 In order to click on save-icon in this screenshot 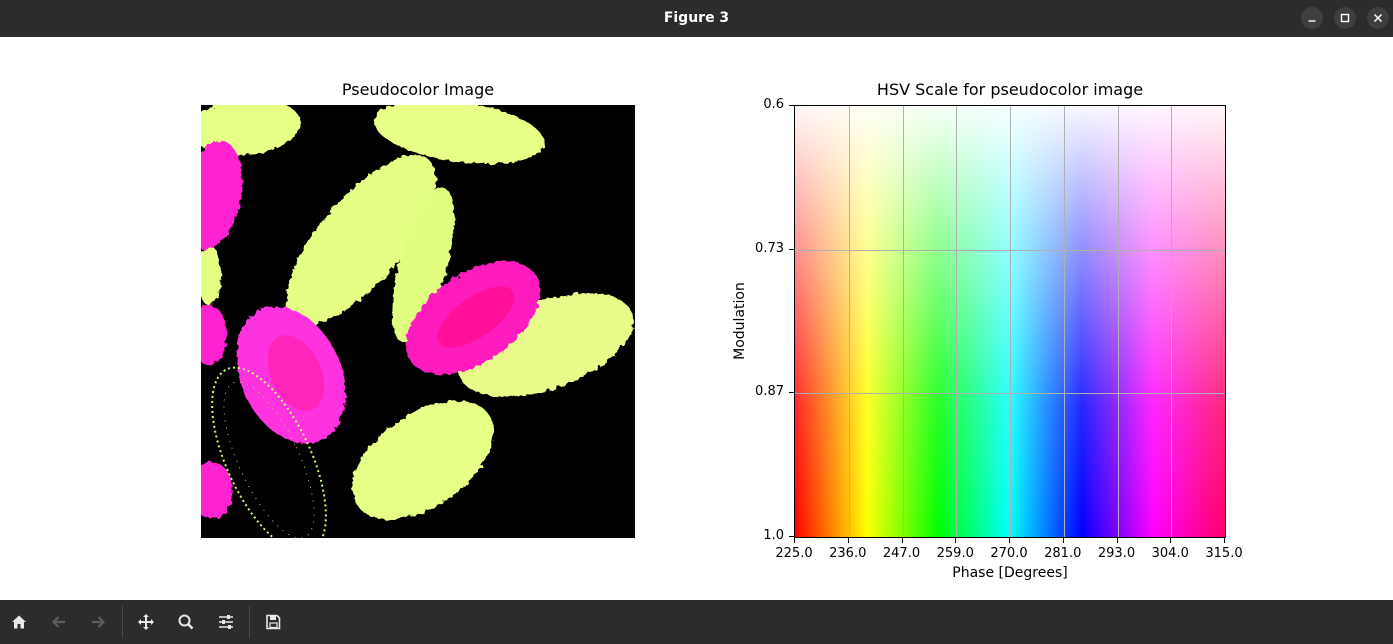, I will do `click(273, 622)`.